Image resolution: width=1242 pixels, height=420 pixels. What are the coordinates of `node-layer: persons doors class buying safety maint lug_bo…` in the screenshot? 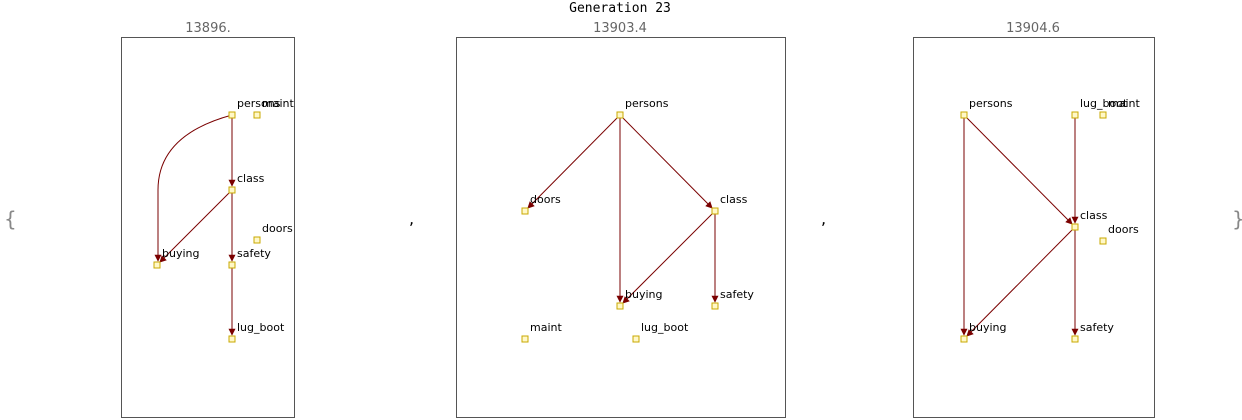 It's located at (637, 220).